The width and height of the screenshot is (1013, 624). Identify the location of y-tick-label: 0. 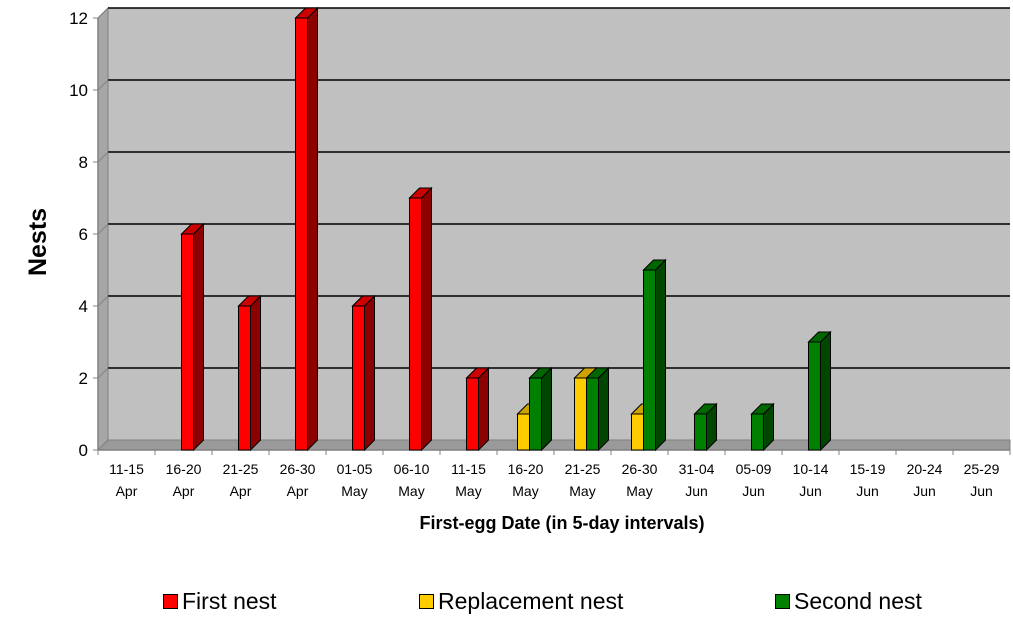
(83, 450).